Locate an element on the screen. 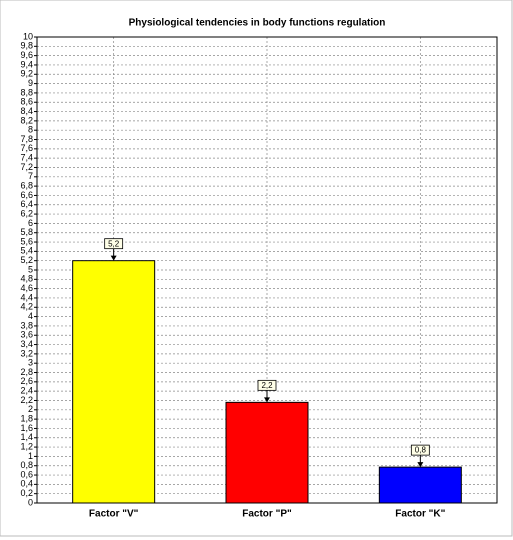  value-label: 5,2 is located at coordinates (114, 243).